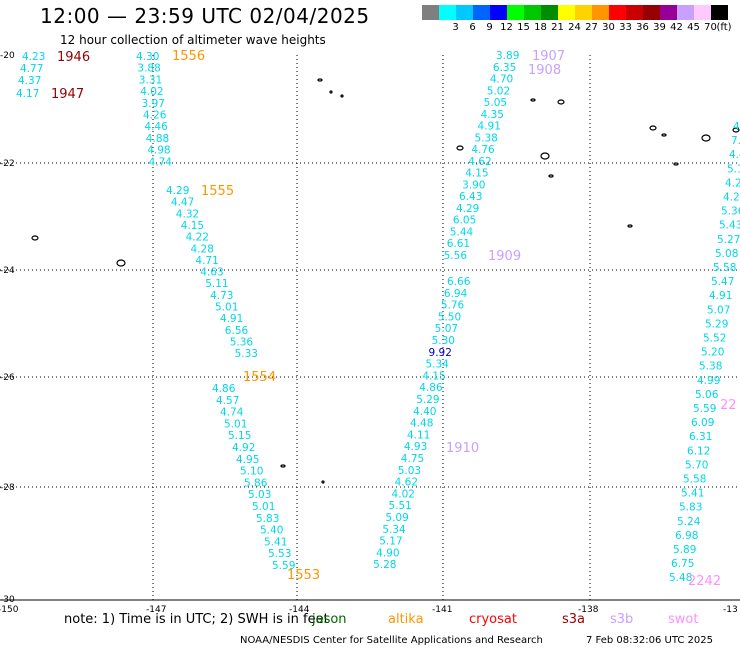 The height and width of the screenshot is (650, 740). What do you see at coordinates (9, 610) in the screenshot?
I see `x-tick-label: -150` at bounding box center [9, 610].